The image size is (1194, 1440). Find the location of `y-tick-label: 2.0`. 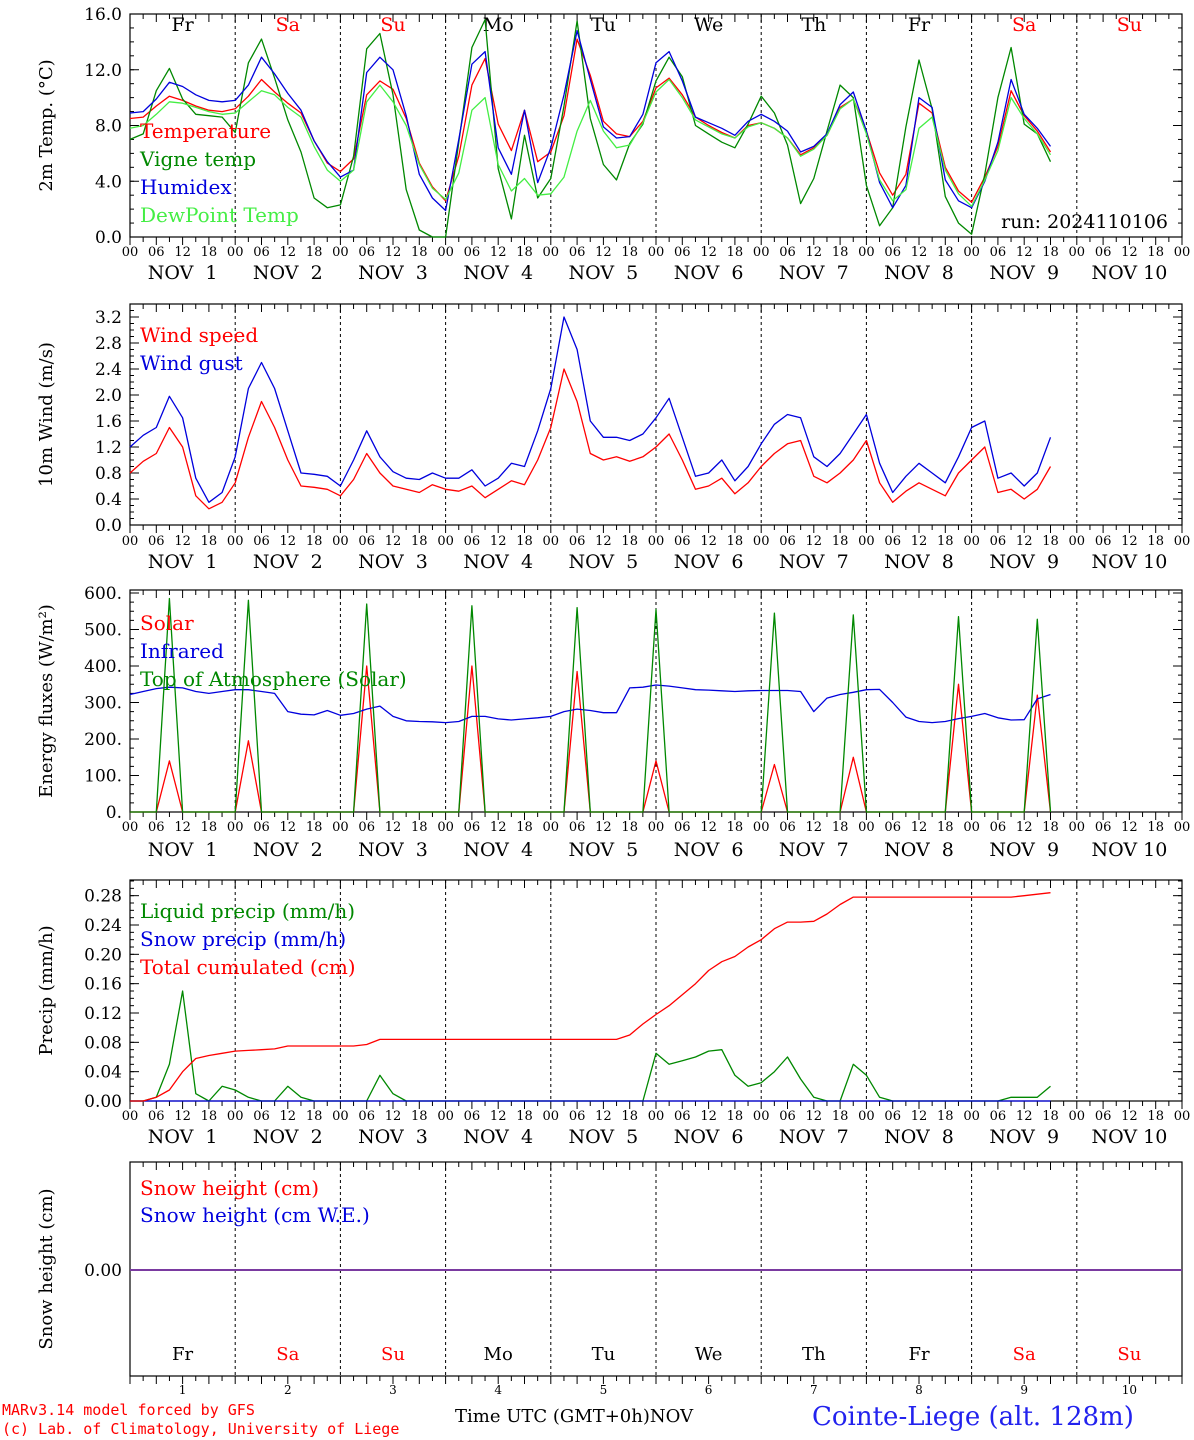

y-tick-label: 2.0 is located at coordinates (108, 396).